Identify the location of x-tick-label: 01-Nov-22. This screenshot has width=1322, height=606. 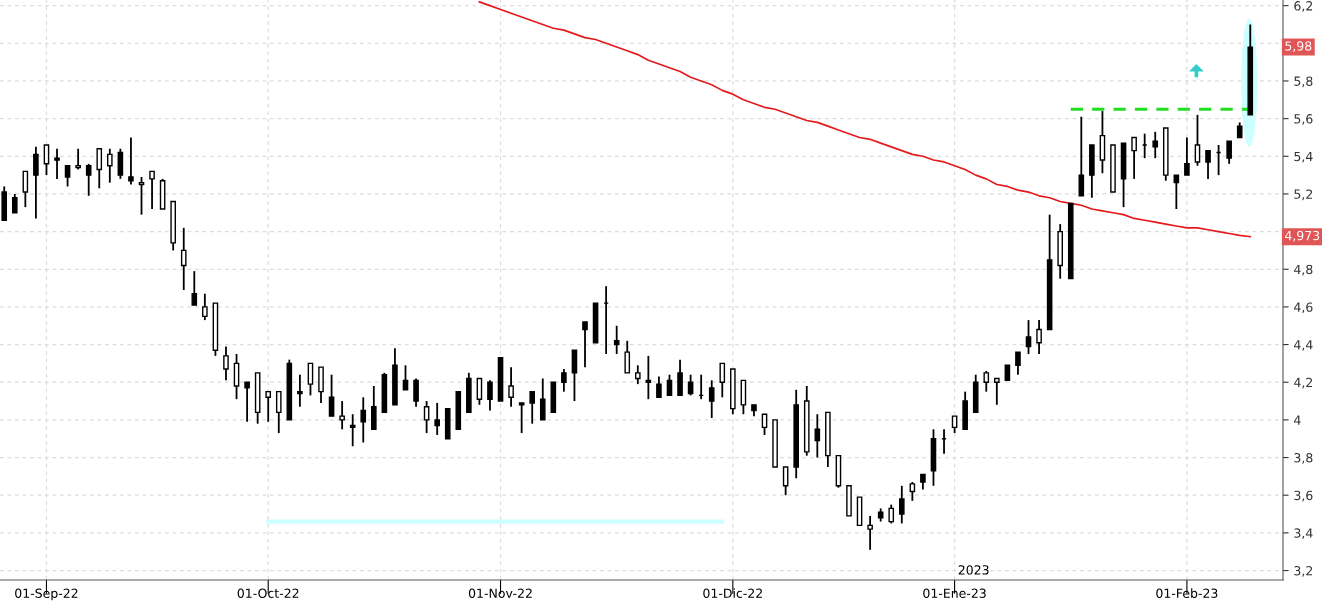
(500, 593).